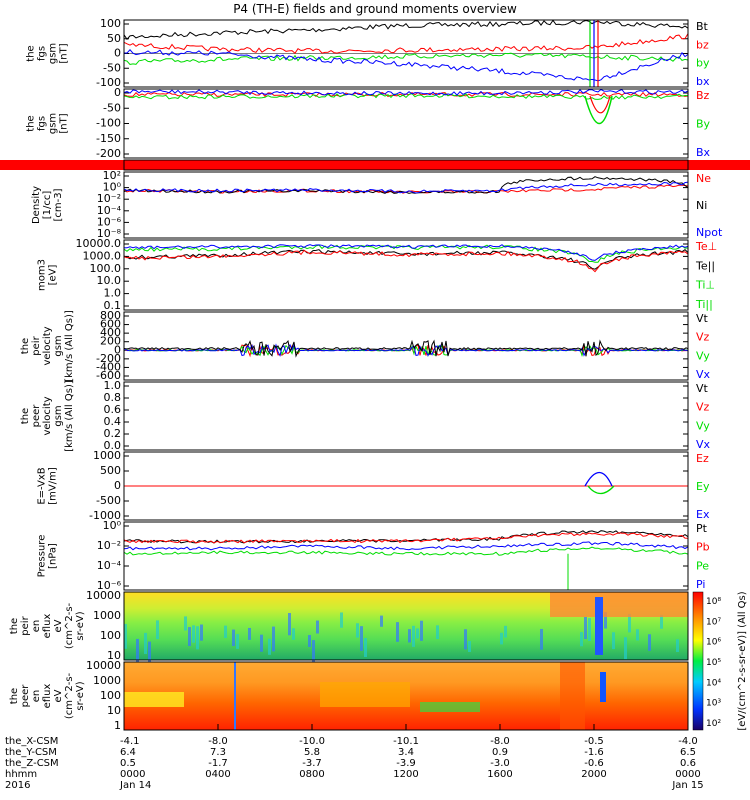 The image size is (750, 800). What do you see at coordinates (688, 741) in the screenshot?
I see `xtick-label-6-0: -4.0` at bounding box center [688, 741].